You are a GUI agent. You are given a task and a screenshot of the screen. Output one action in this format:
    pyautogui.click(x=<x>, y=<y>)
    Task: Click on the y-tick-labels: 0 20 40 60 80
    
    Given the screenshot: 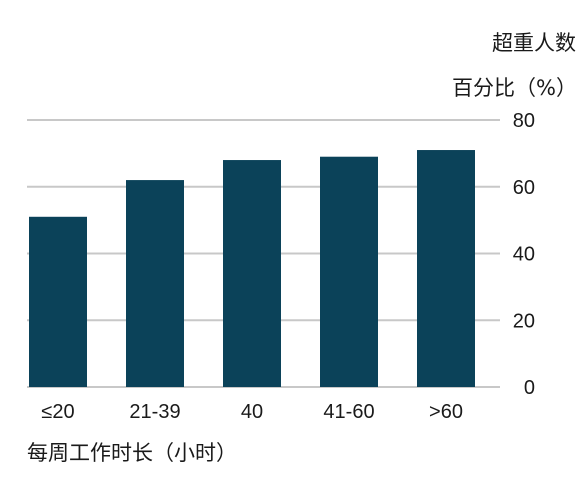 What is the action you would take?
    pyautogui.click(x=524, y=254)
    